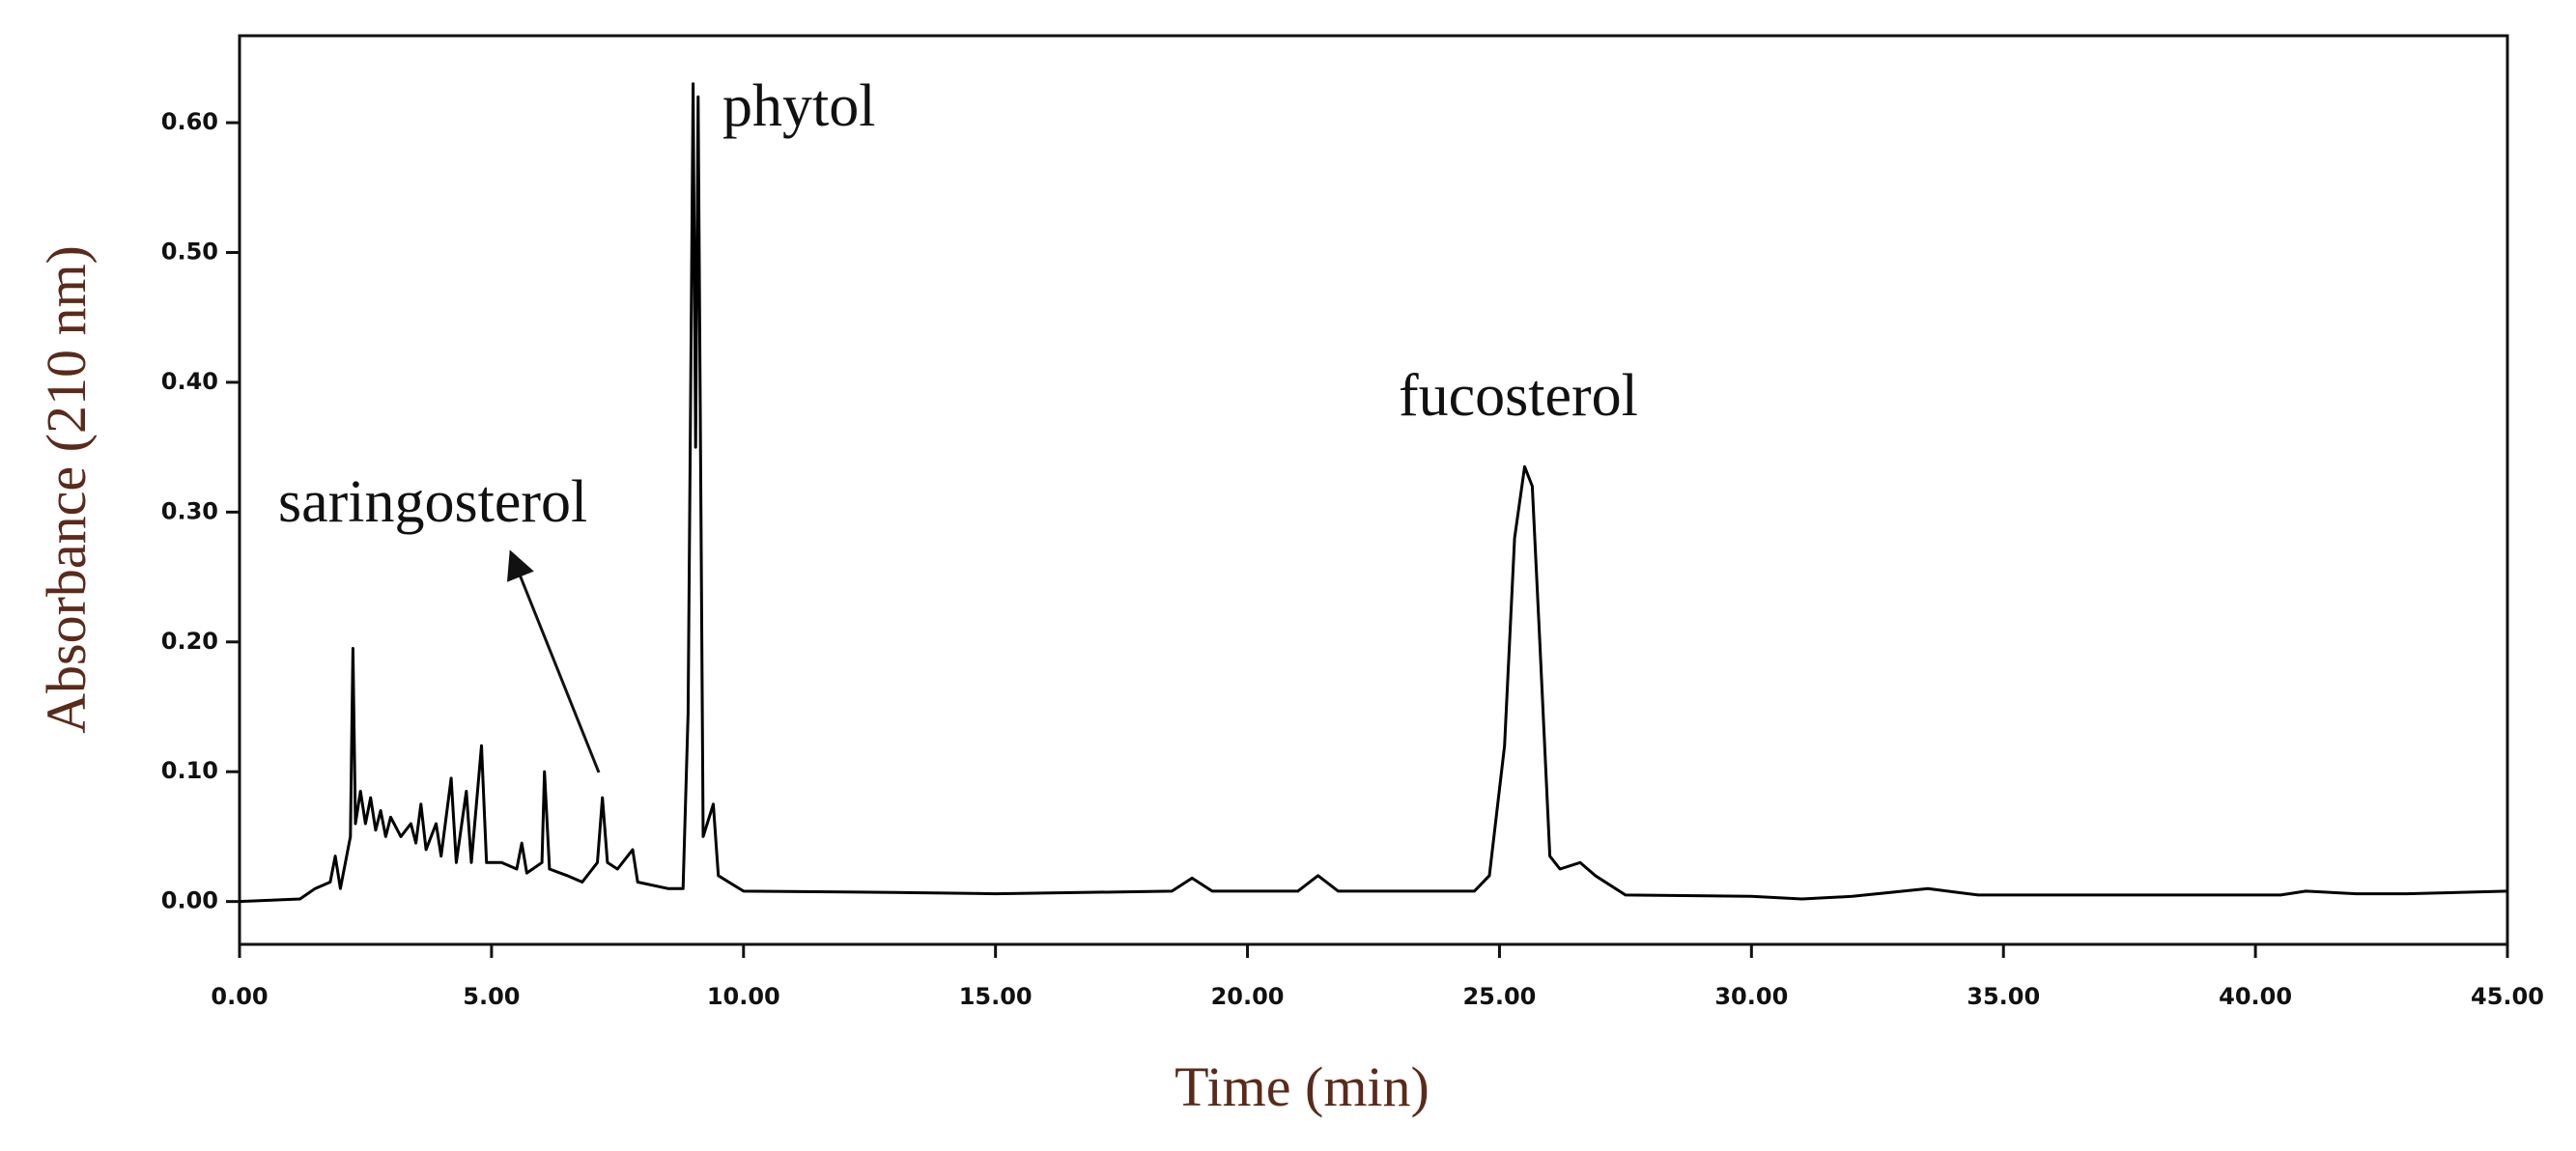 The image size is (2576, 1151). Describe the element at coordinates (189, 251) in the screenshot. I see `y-tick-label: 0.50` at that location.